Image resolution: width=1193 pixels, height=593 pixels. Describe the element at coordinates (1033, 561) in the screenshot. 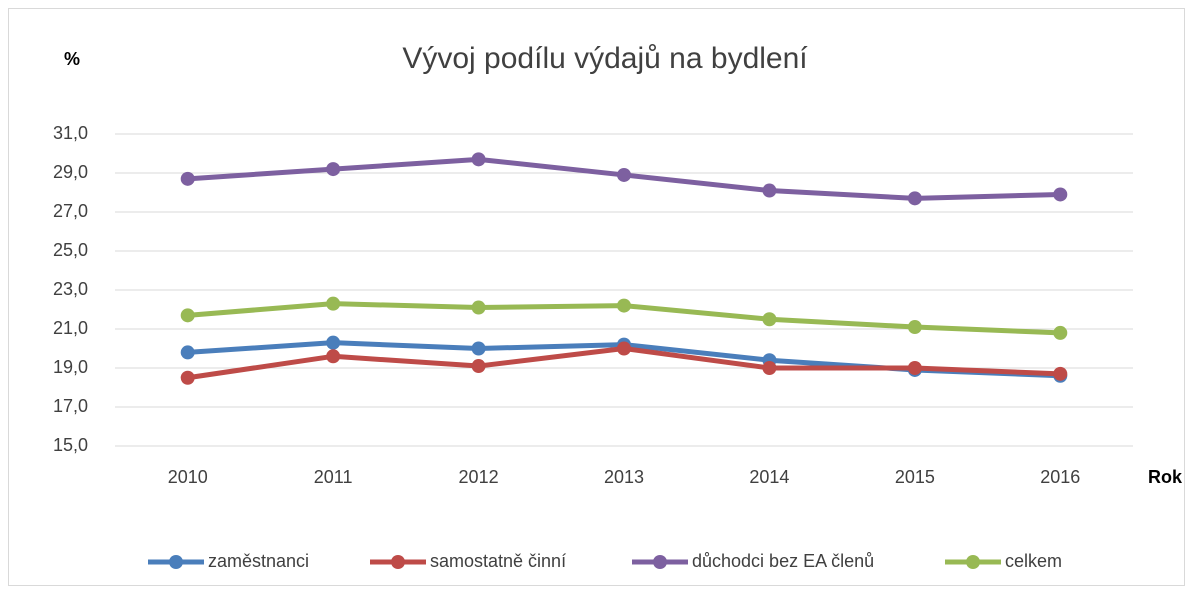

I see `legend-label: celkem` at that location.